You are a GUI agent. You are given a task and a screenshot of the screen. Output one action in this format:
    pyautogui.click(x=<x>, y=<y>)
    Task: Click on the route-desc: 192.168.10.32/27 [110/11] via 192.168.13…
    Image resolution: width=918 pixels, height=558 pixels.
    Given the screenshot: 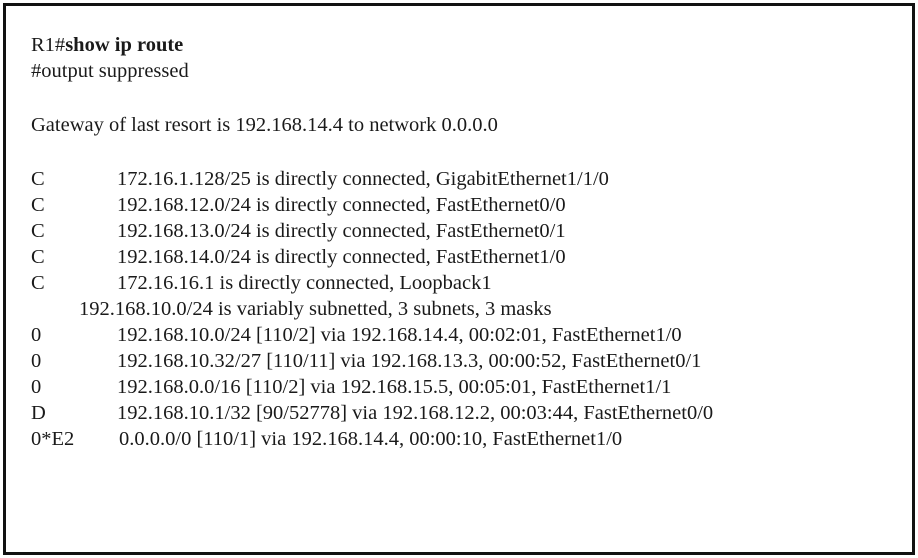 What is the action you would take?
    pyautogui.click(x=409, y=361)
    